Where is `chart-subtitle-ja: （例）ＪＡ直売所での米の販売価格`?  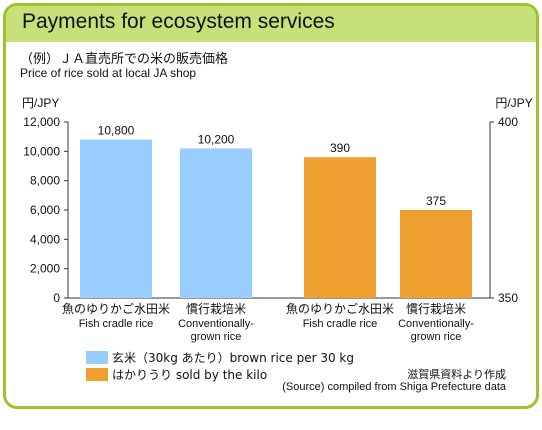 chart-subtitle-ja: （例）ＪＡ直売所での米の販売価格 is located at coordinates (124, 59).